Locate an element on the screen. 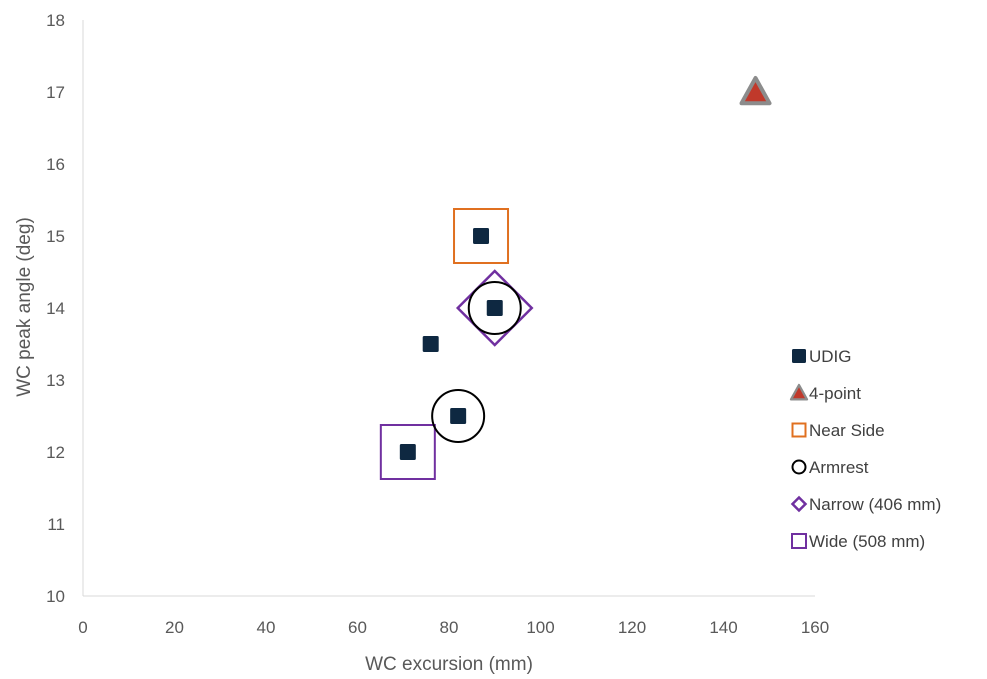 The width and height of the screenshot is (987, 679). y-tick-label: 16 is located at coordinates (55, 164).